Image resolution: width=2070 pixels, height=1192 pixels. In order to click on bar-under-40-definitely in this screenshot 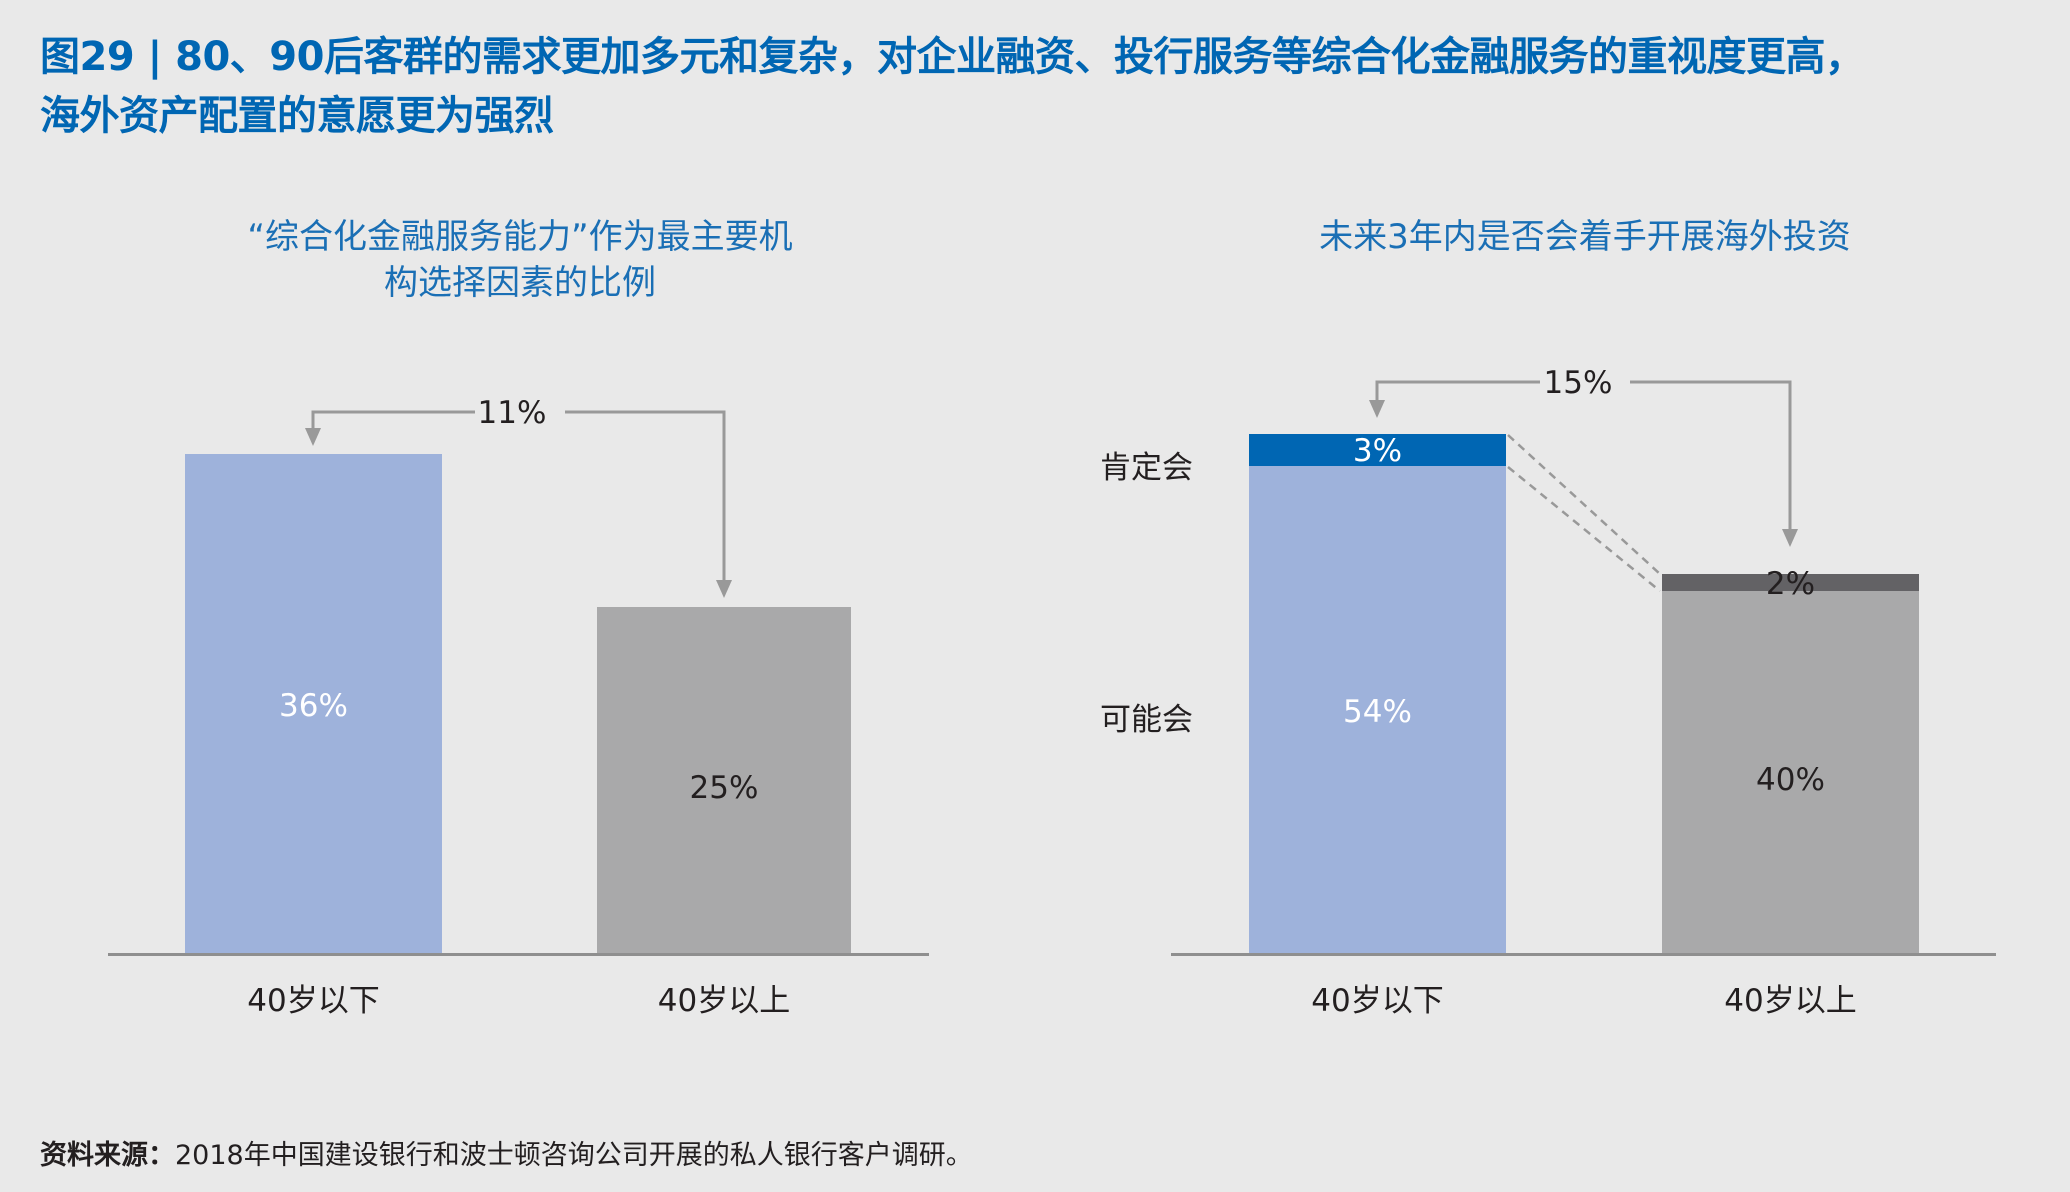, I will do `click(1377, 450)`.